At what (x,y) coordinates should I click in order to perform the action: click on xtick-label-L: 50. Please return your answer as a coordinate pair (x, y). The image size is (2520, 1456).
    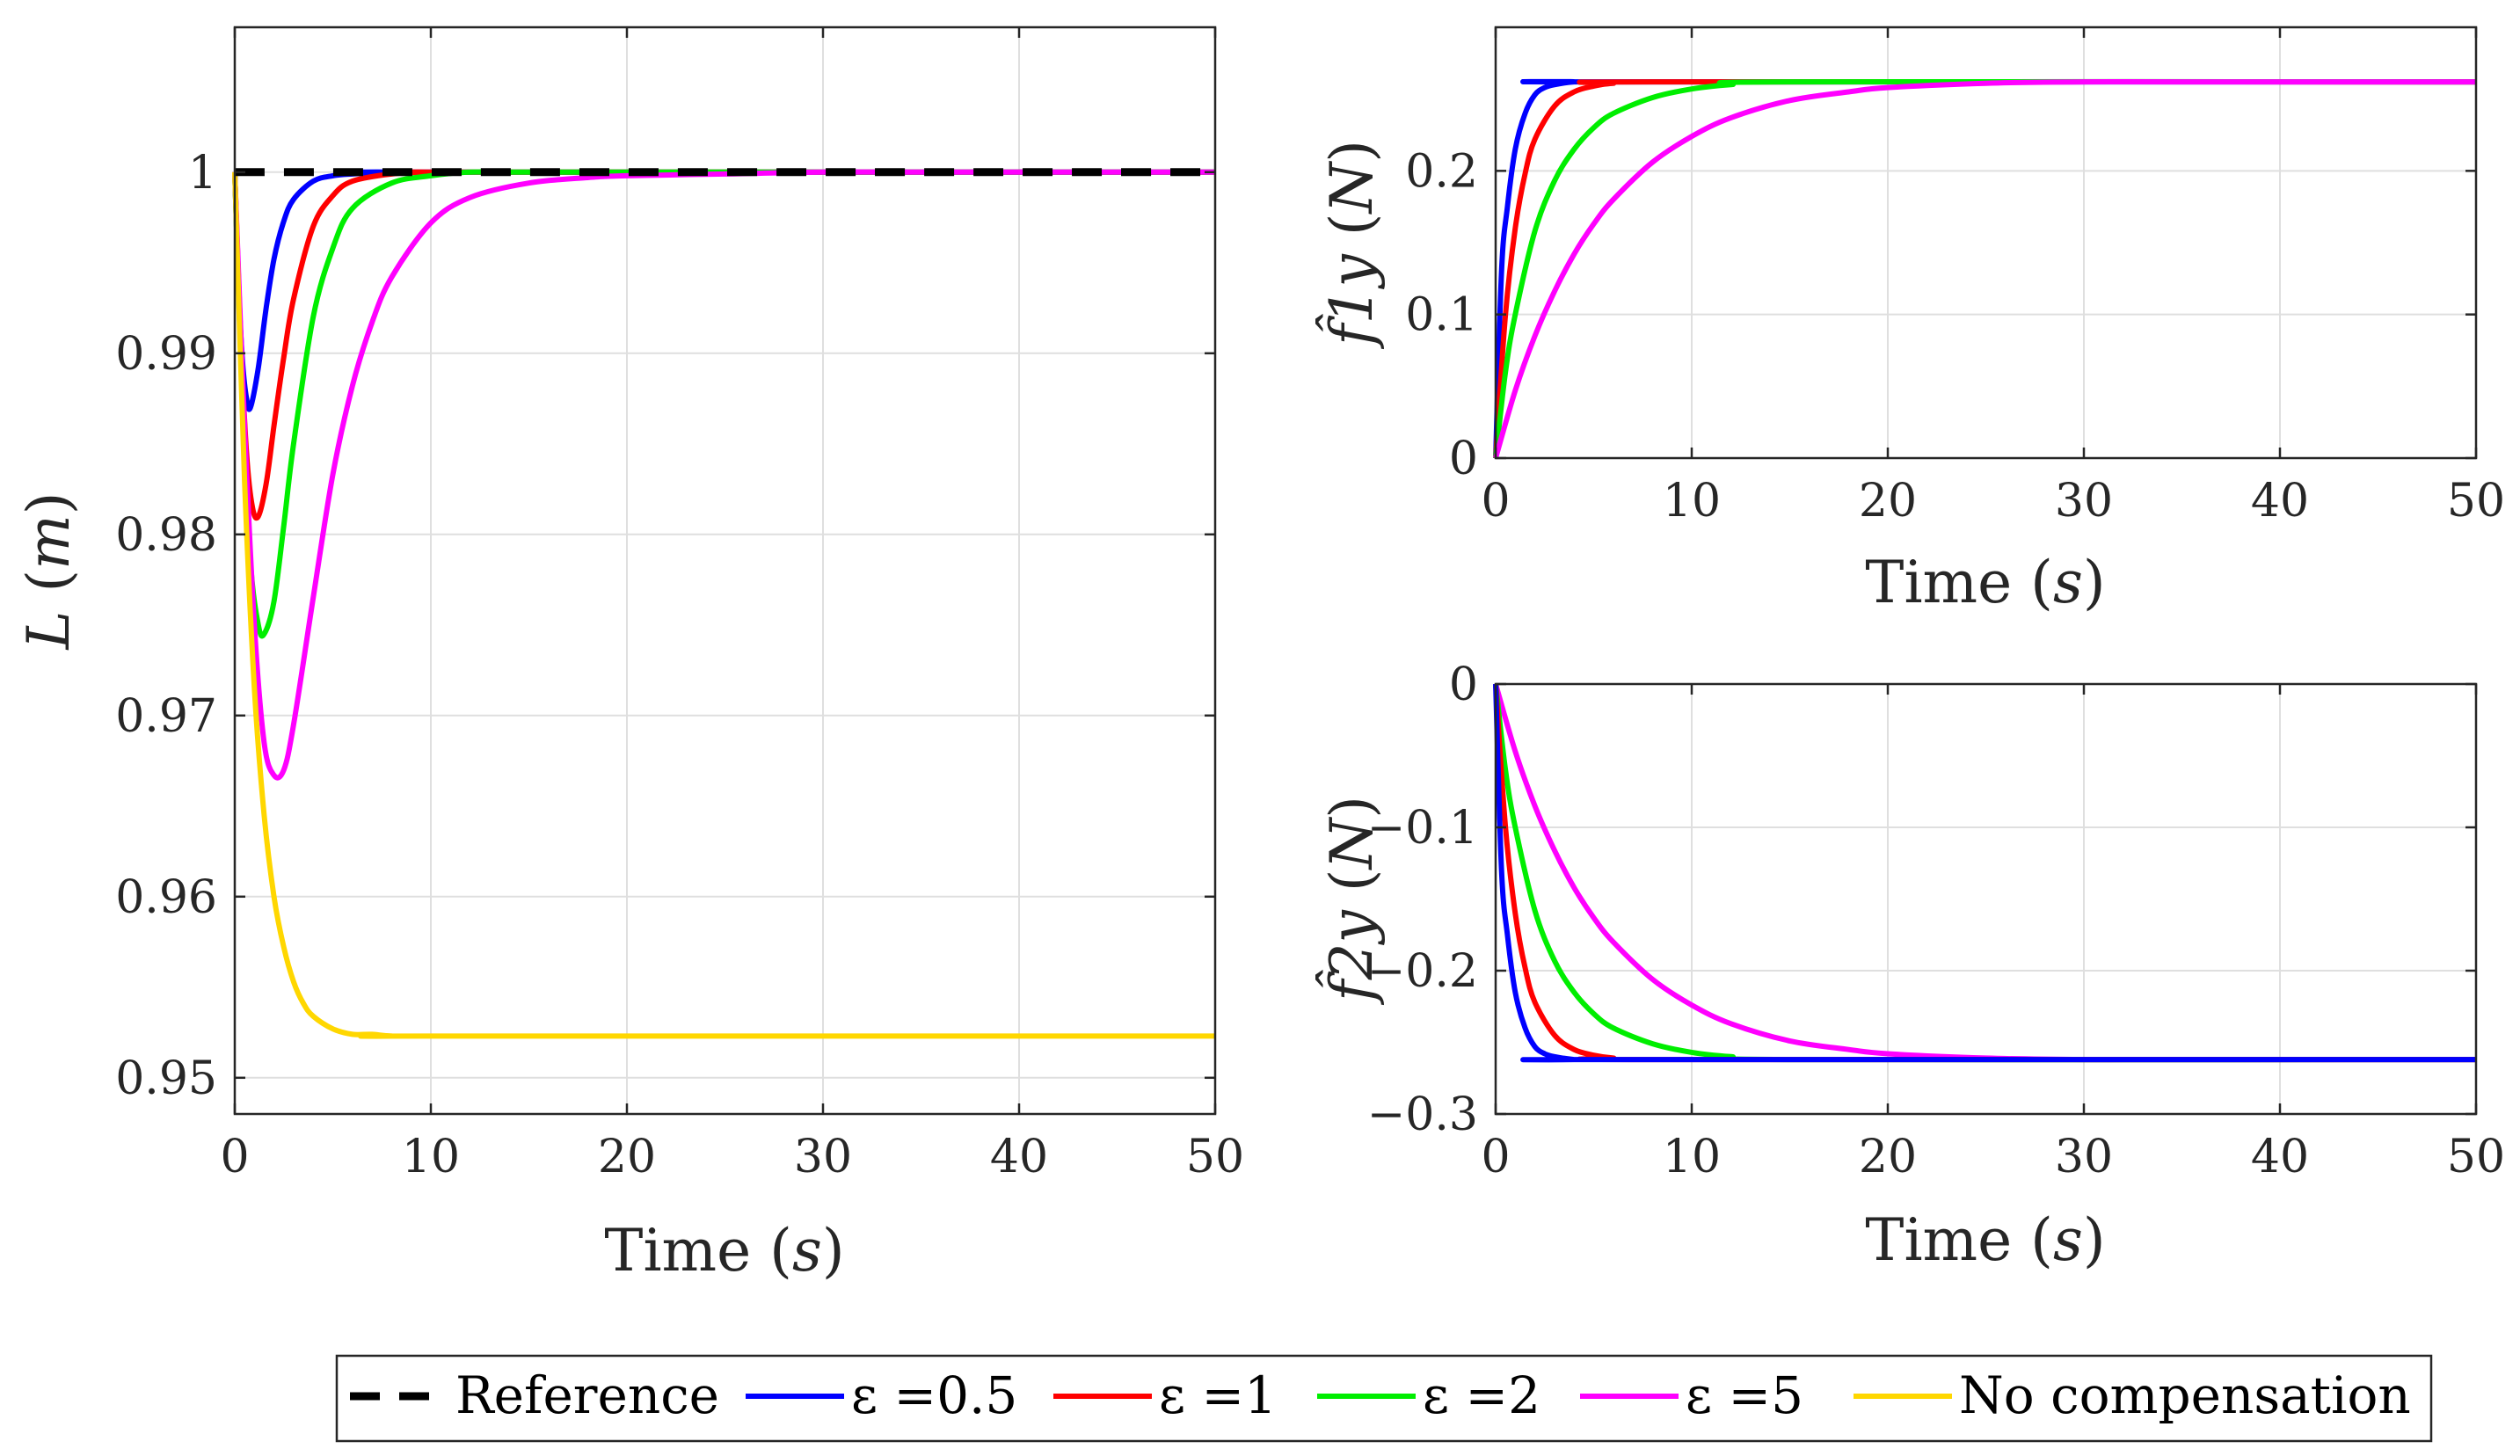
    Looking at the image, I should click on (1215, 1157).